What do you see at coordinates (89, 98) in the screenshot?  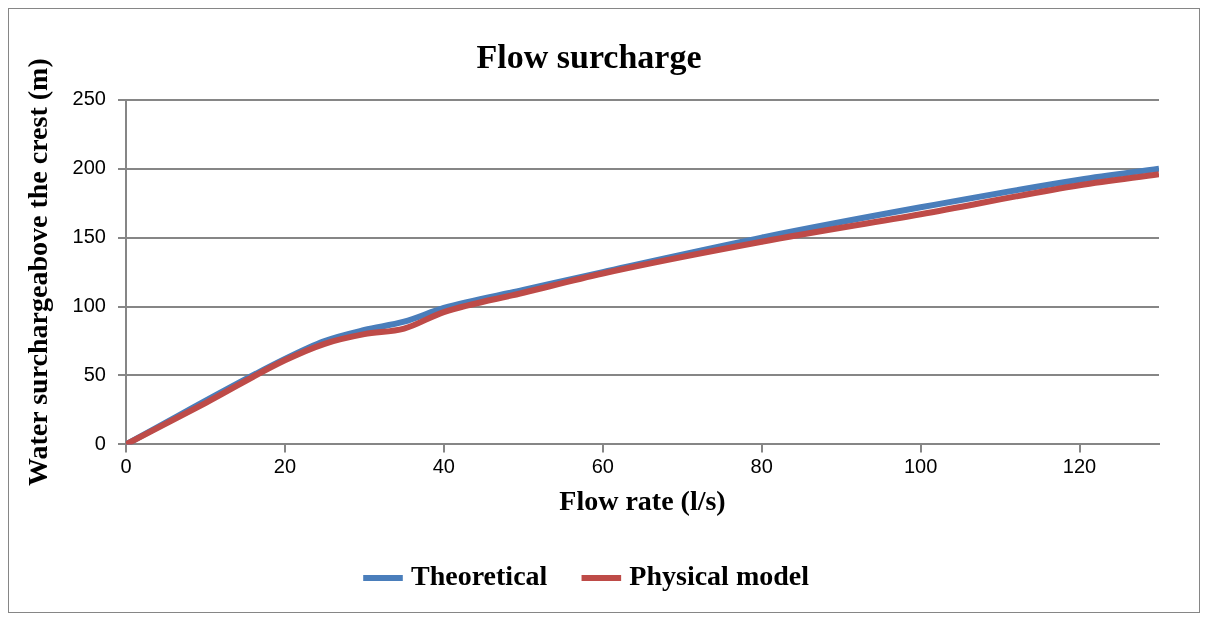 I see `y-tick-label: 250` at bounding box center [89, 98].